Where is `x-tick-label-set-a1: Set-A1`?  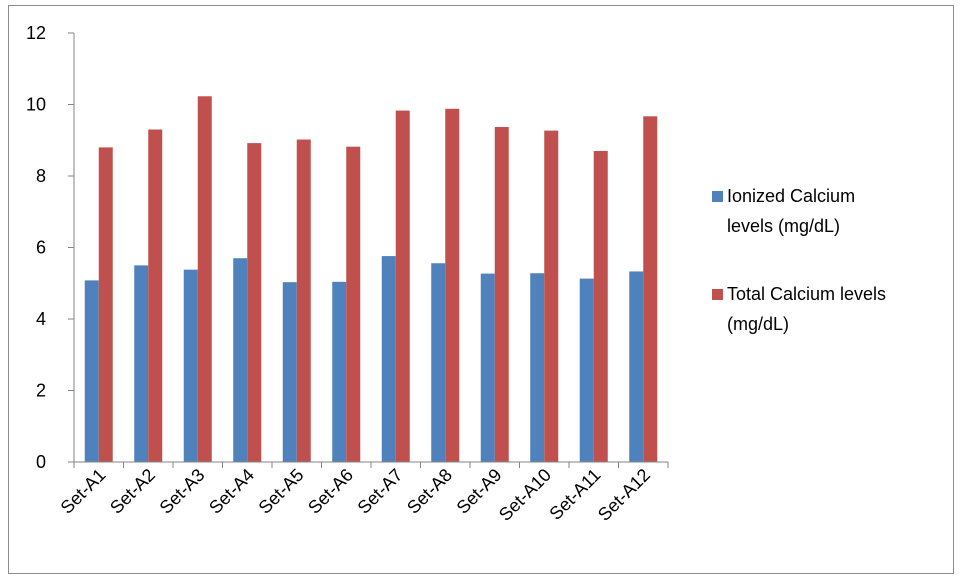
x-tick-label-set-a1: Set-A1 is located at coordinates (83, 491).